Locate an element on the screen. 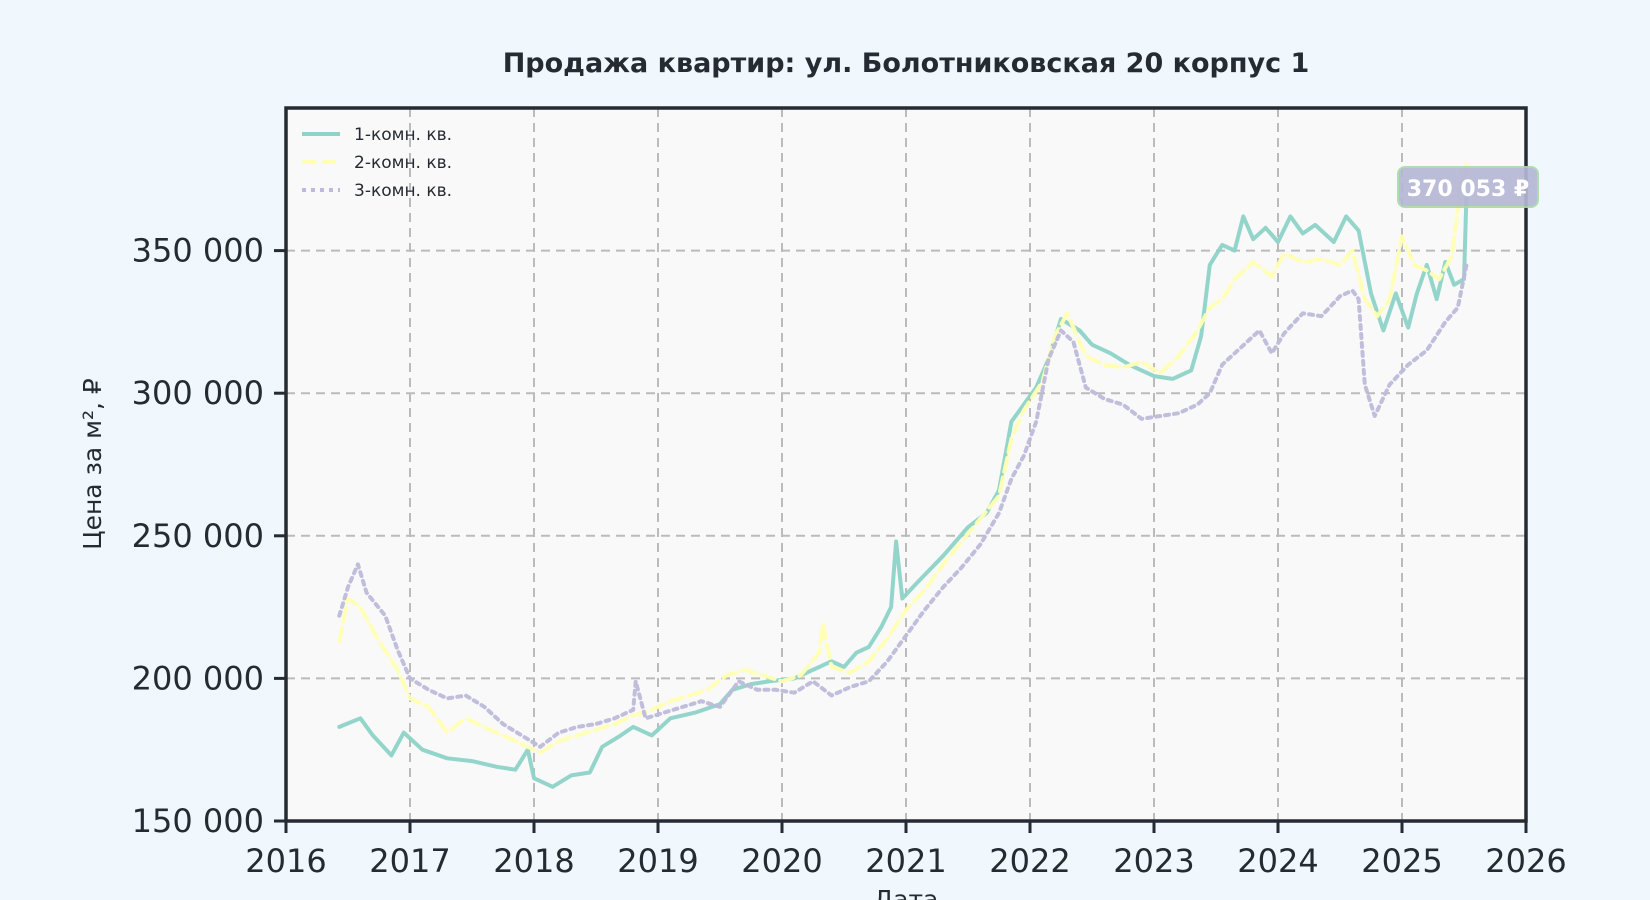  last-value-badge: 370 053 ₽ is located at coordinates (1468, 187).